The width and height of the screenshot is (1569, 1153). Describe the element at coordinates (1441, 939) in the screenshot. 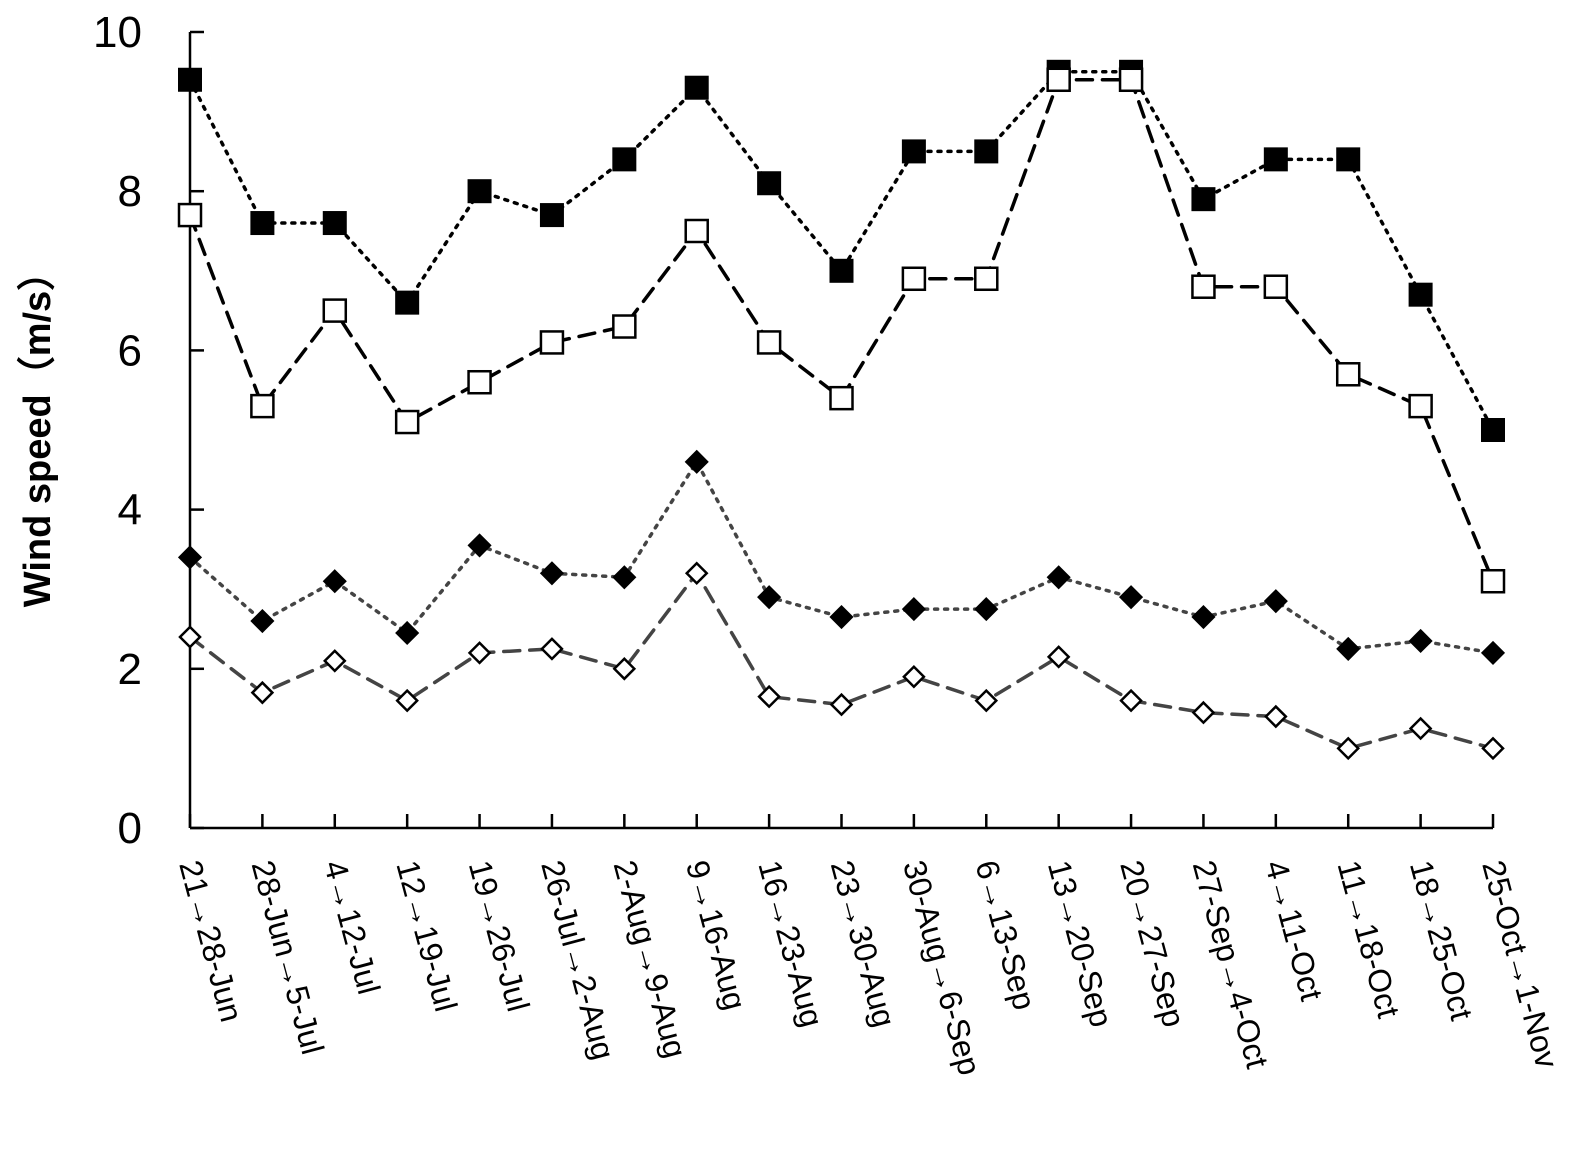

I see `x-category-label: 18→25-Oct` at that location.